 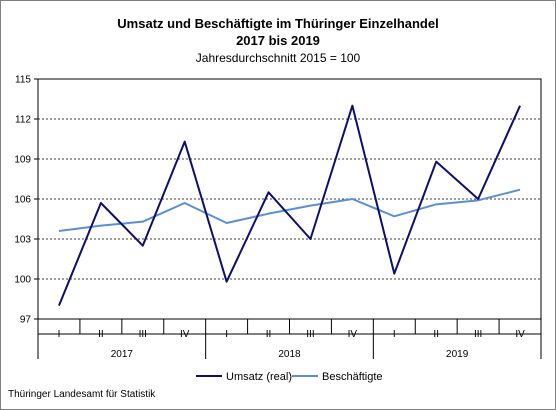 I want to click on source-note: Thüringer Landesamt für Statistik, so click(x=82, y=394).